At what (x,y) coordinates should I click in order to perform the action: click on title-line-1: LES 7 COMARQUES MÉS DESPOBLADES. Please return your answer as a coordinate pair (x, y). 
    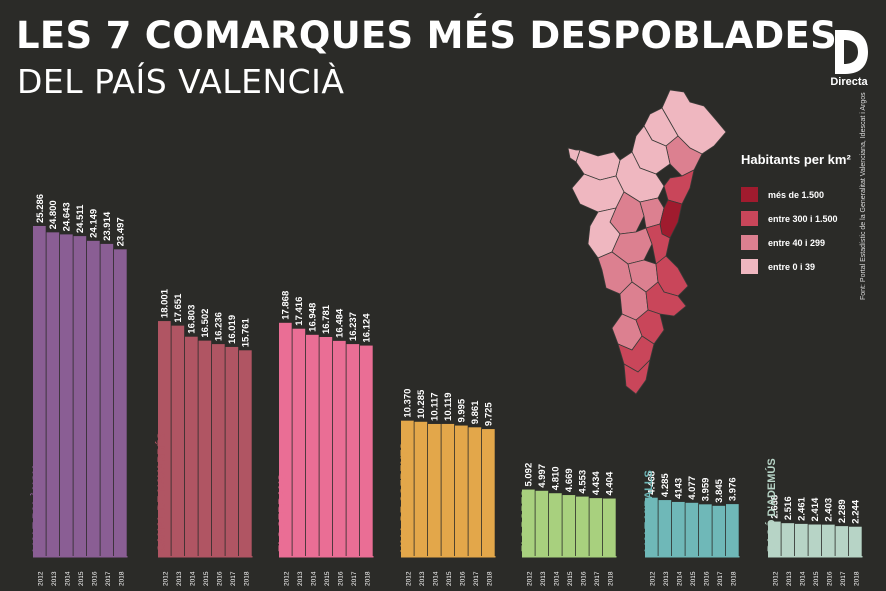
    Looking at the image, I should click on (427, 35).